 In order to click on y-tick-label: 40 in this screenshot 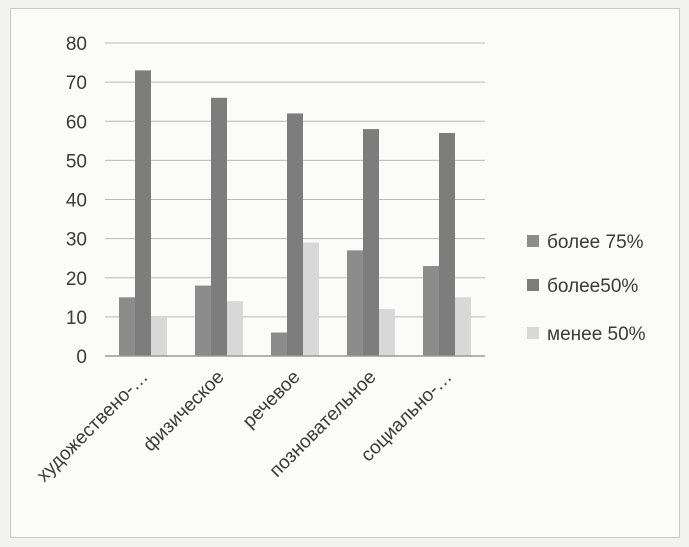, I will do `click(76, 201)`.